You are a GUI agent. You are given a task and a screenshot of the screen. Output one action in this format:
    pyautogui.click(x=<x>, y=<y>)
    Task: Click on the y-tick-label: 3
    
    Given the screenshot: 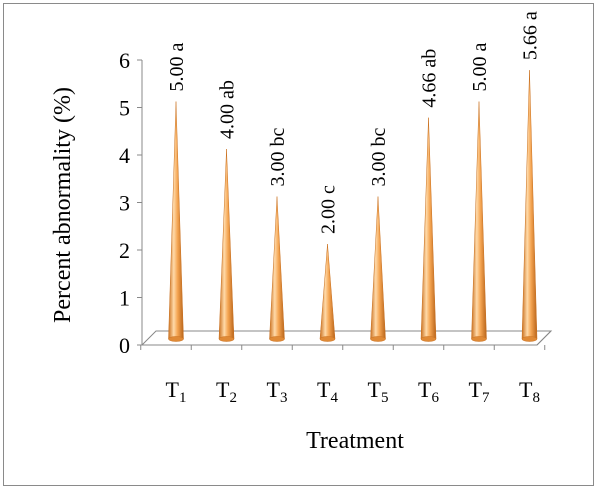 What is the action you would take?
    pyautogui.click(x=124, y=203)
    